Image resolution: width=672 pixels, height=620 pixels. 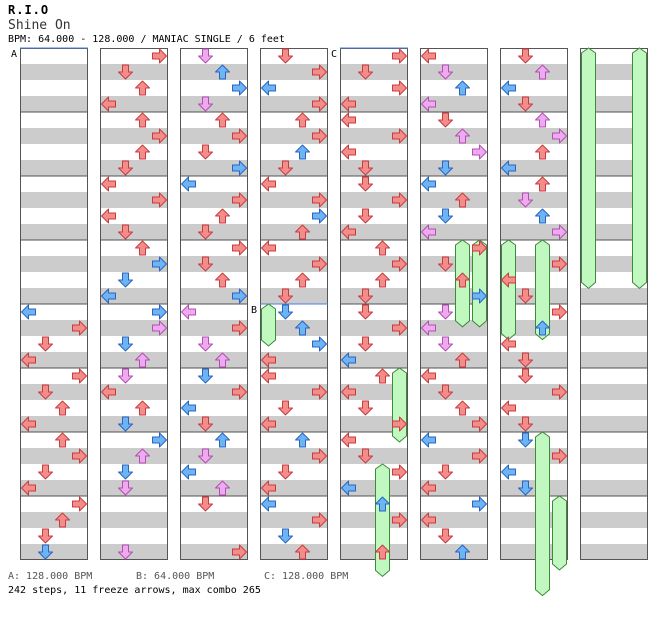 What do you see at coordinates (50, 576) in the screenshot?
I see `bpm-legend-a: A: 128.000 BPM` at bounding box center [50, 576].